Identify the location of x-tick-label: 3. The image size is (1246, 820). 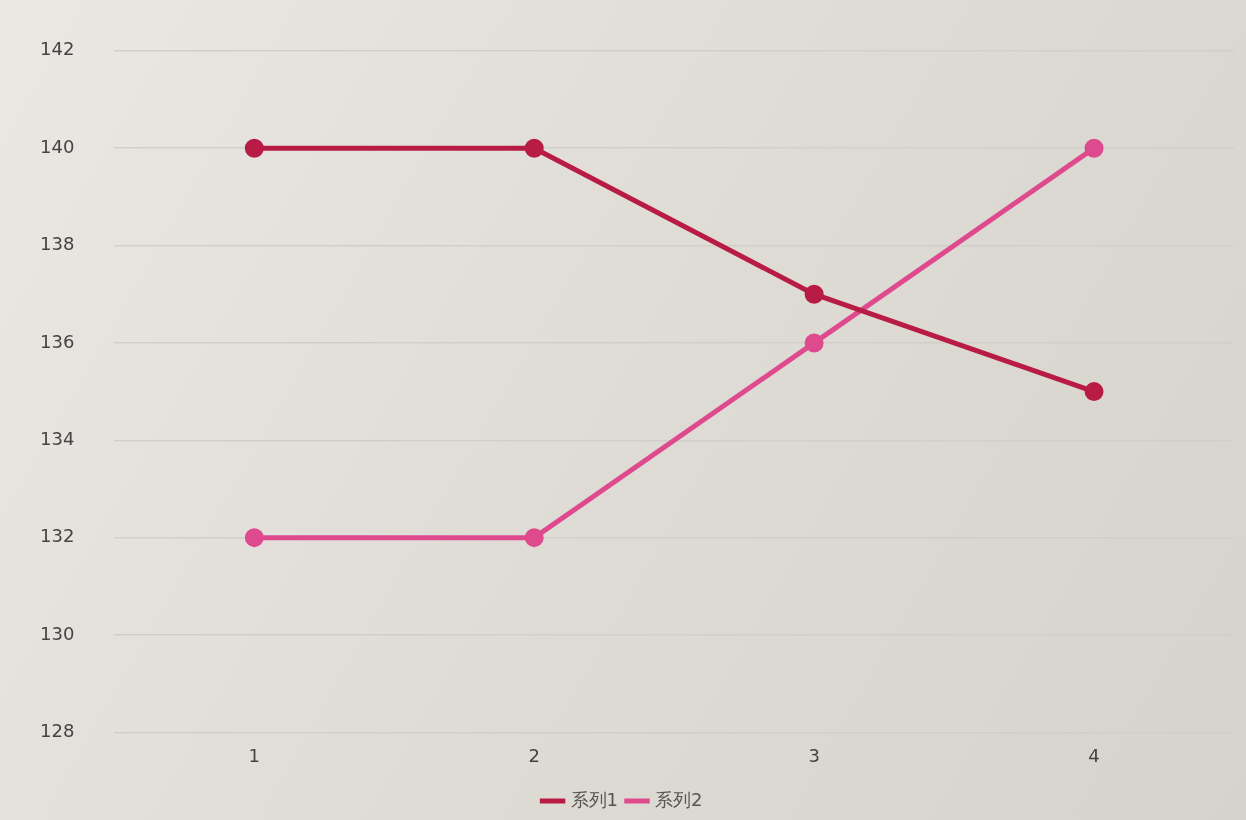
(814, 755).